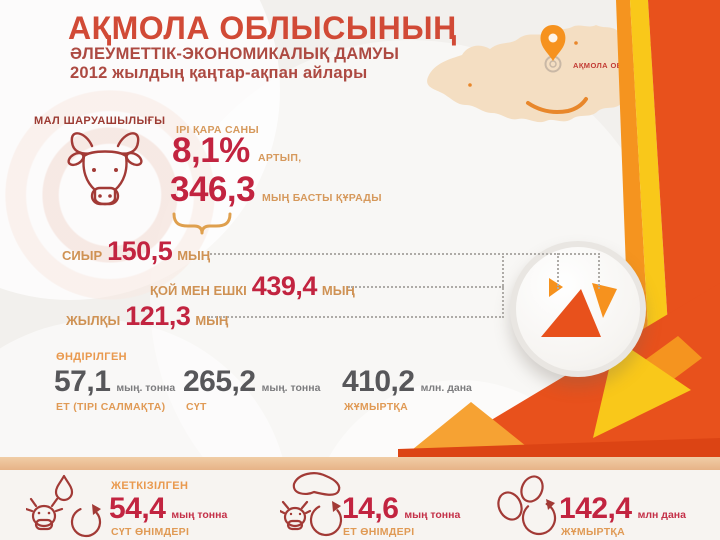  Describe the element at coordinates (557, 105) in the screenshot. I see `lake-balkhash-mark` at that location.